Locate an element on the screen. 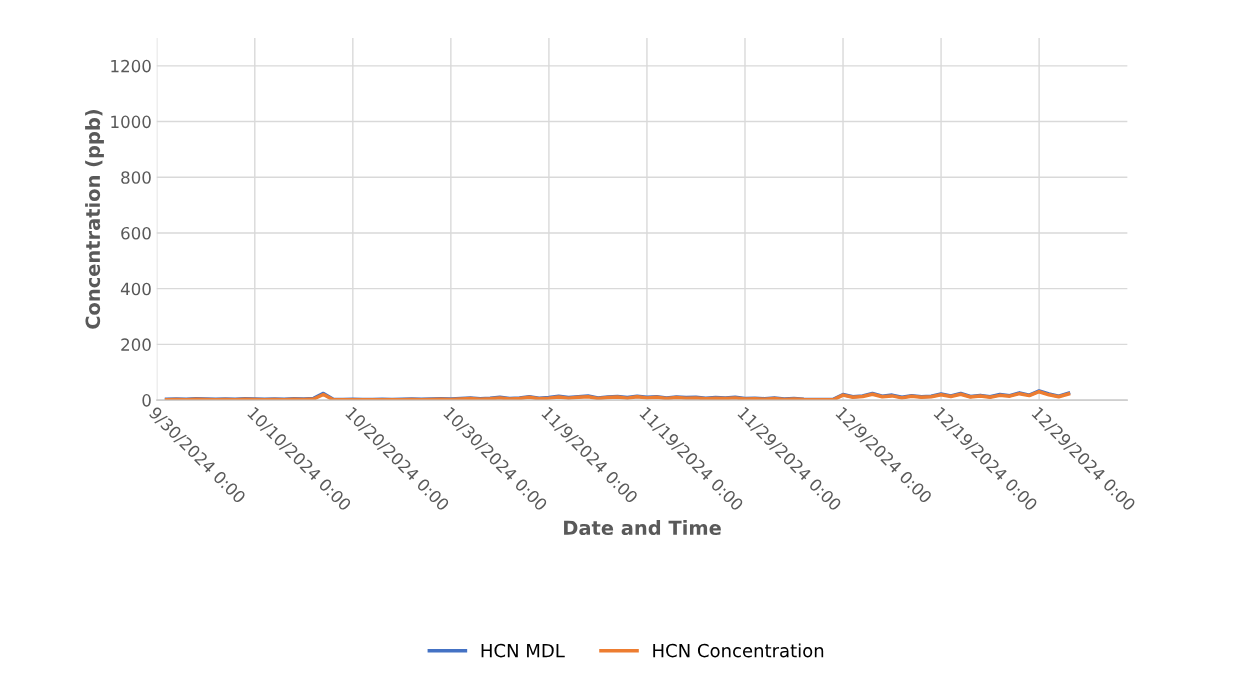 The image size is (1254, 691). y-tick-label: 600 is located at coordinates (136, 233).